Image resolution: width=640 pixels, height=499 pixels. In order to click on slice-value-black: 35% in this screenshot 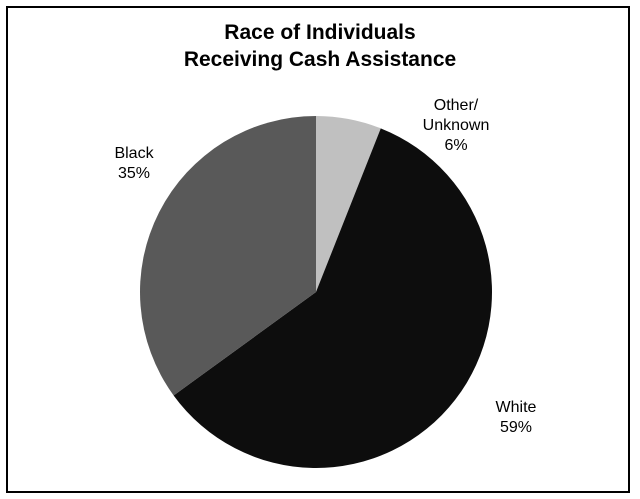, I will do `click(134, 173)`.